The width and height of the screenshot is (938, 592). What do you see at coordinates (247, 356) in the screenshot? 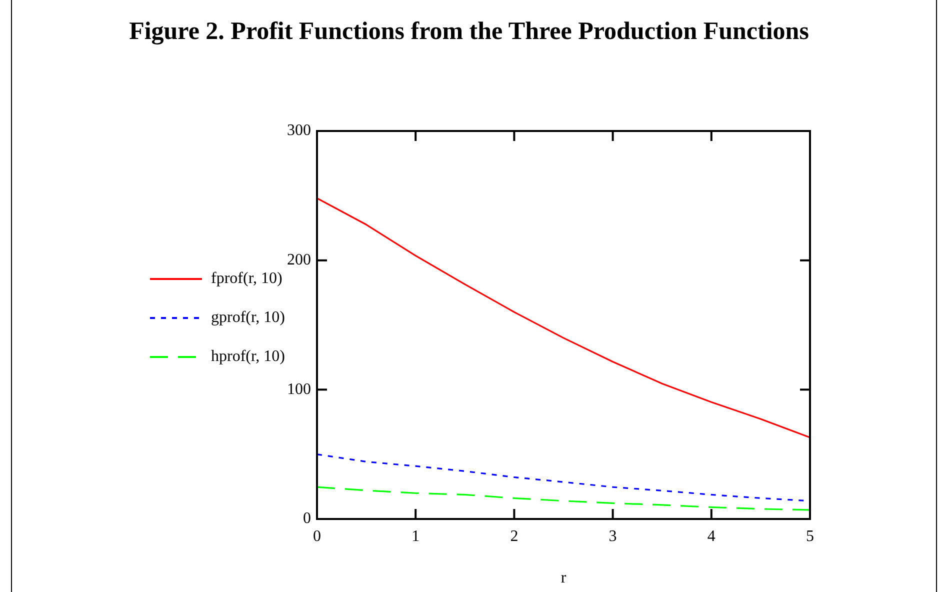
I see `legend-label: hprof(r, 10)` at bounding box center [247, 356].